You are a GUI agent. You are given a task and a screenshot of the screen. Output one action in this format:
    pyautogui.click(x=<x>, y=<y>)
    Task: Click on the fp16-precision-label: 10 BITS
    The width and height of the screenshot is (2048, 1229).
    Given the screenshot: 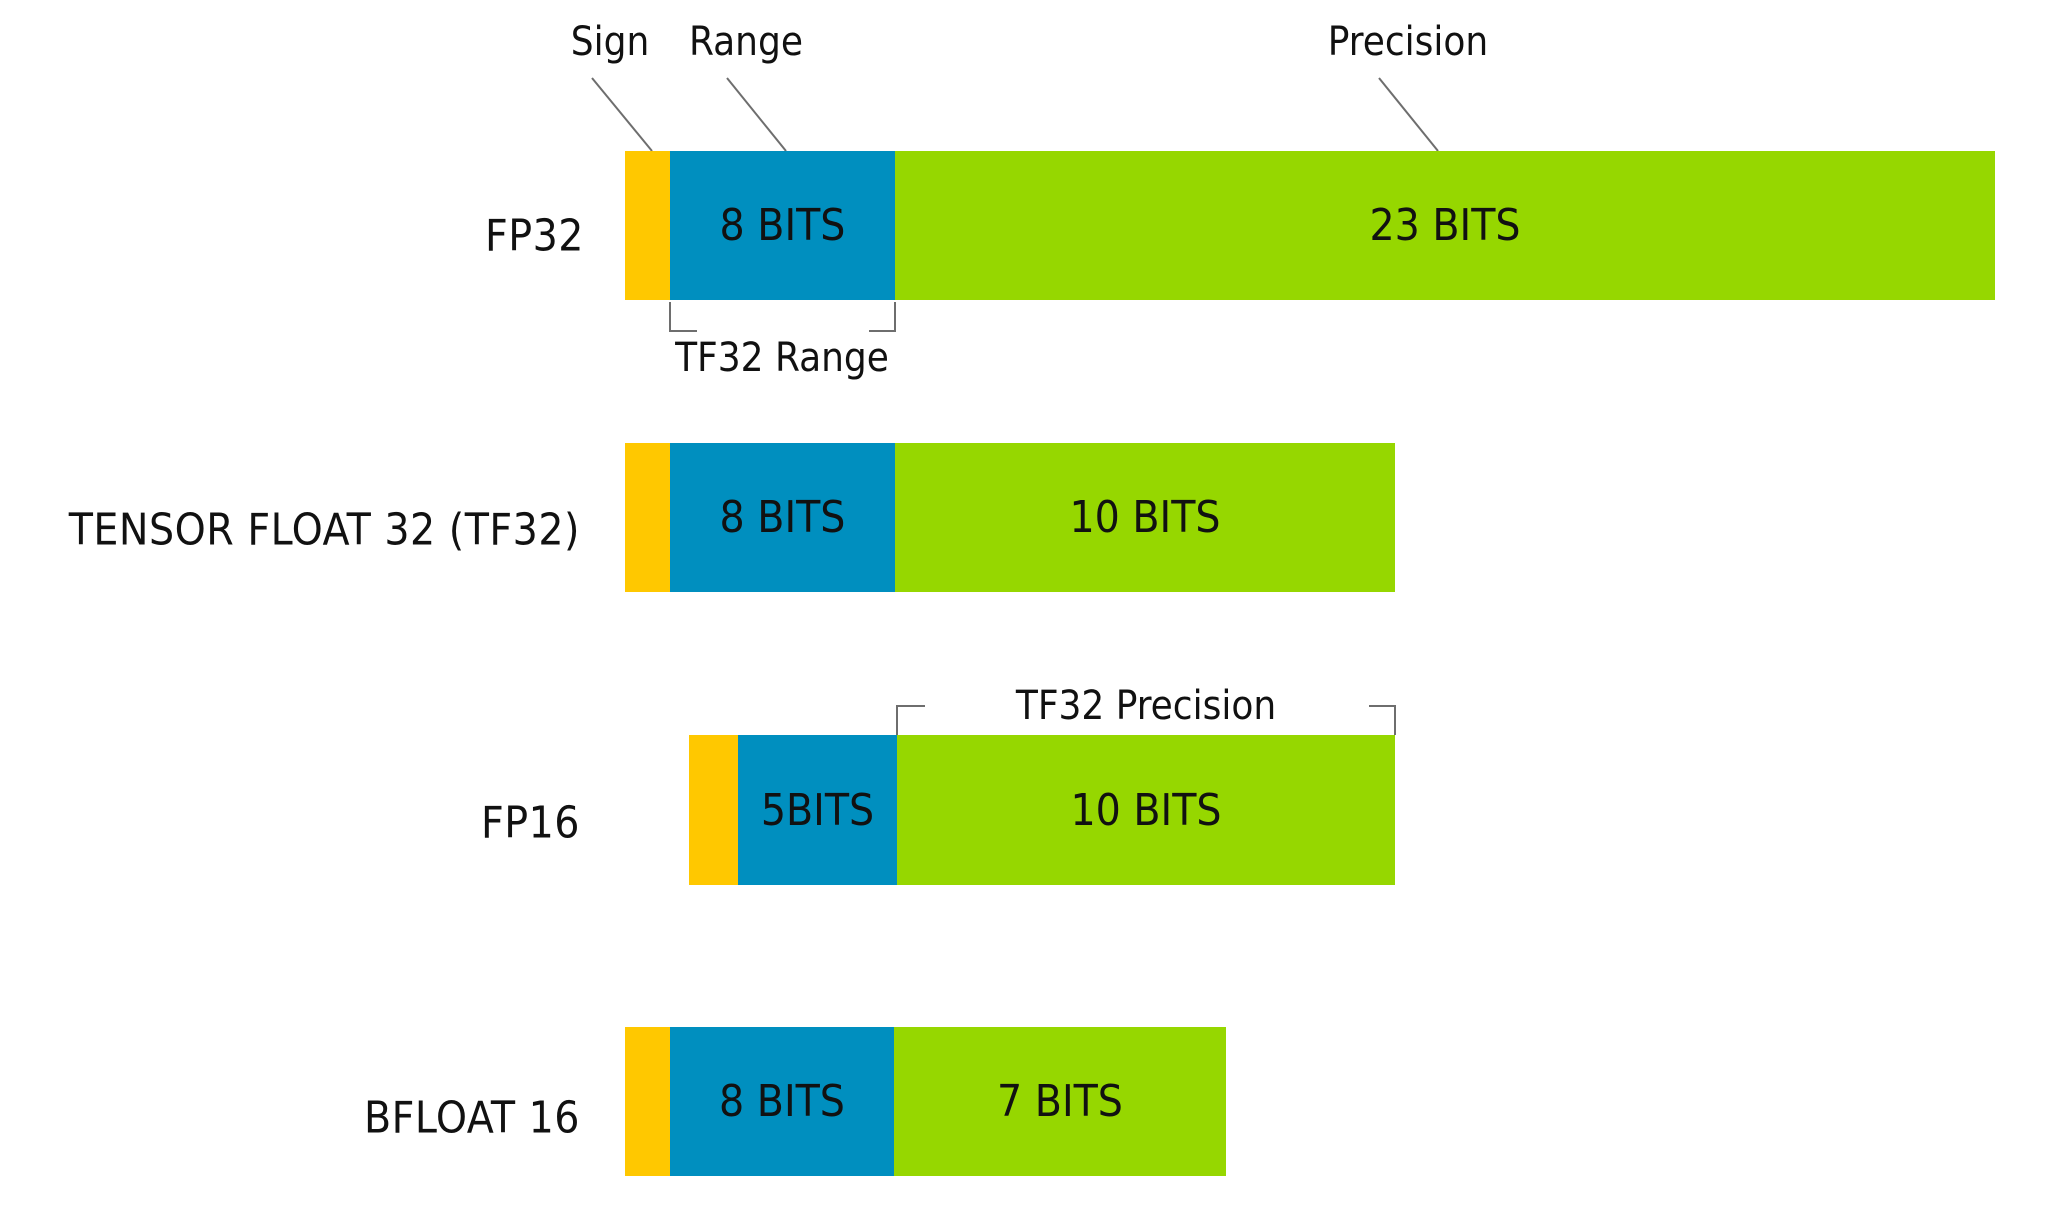 What is the action you would take?
    pyautogui.click(x=1146, y=810)
    